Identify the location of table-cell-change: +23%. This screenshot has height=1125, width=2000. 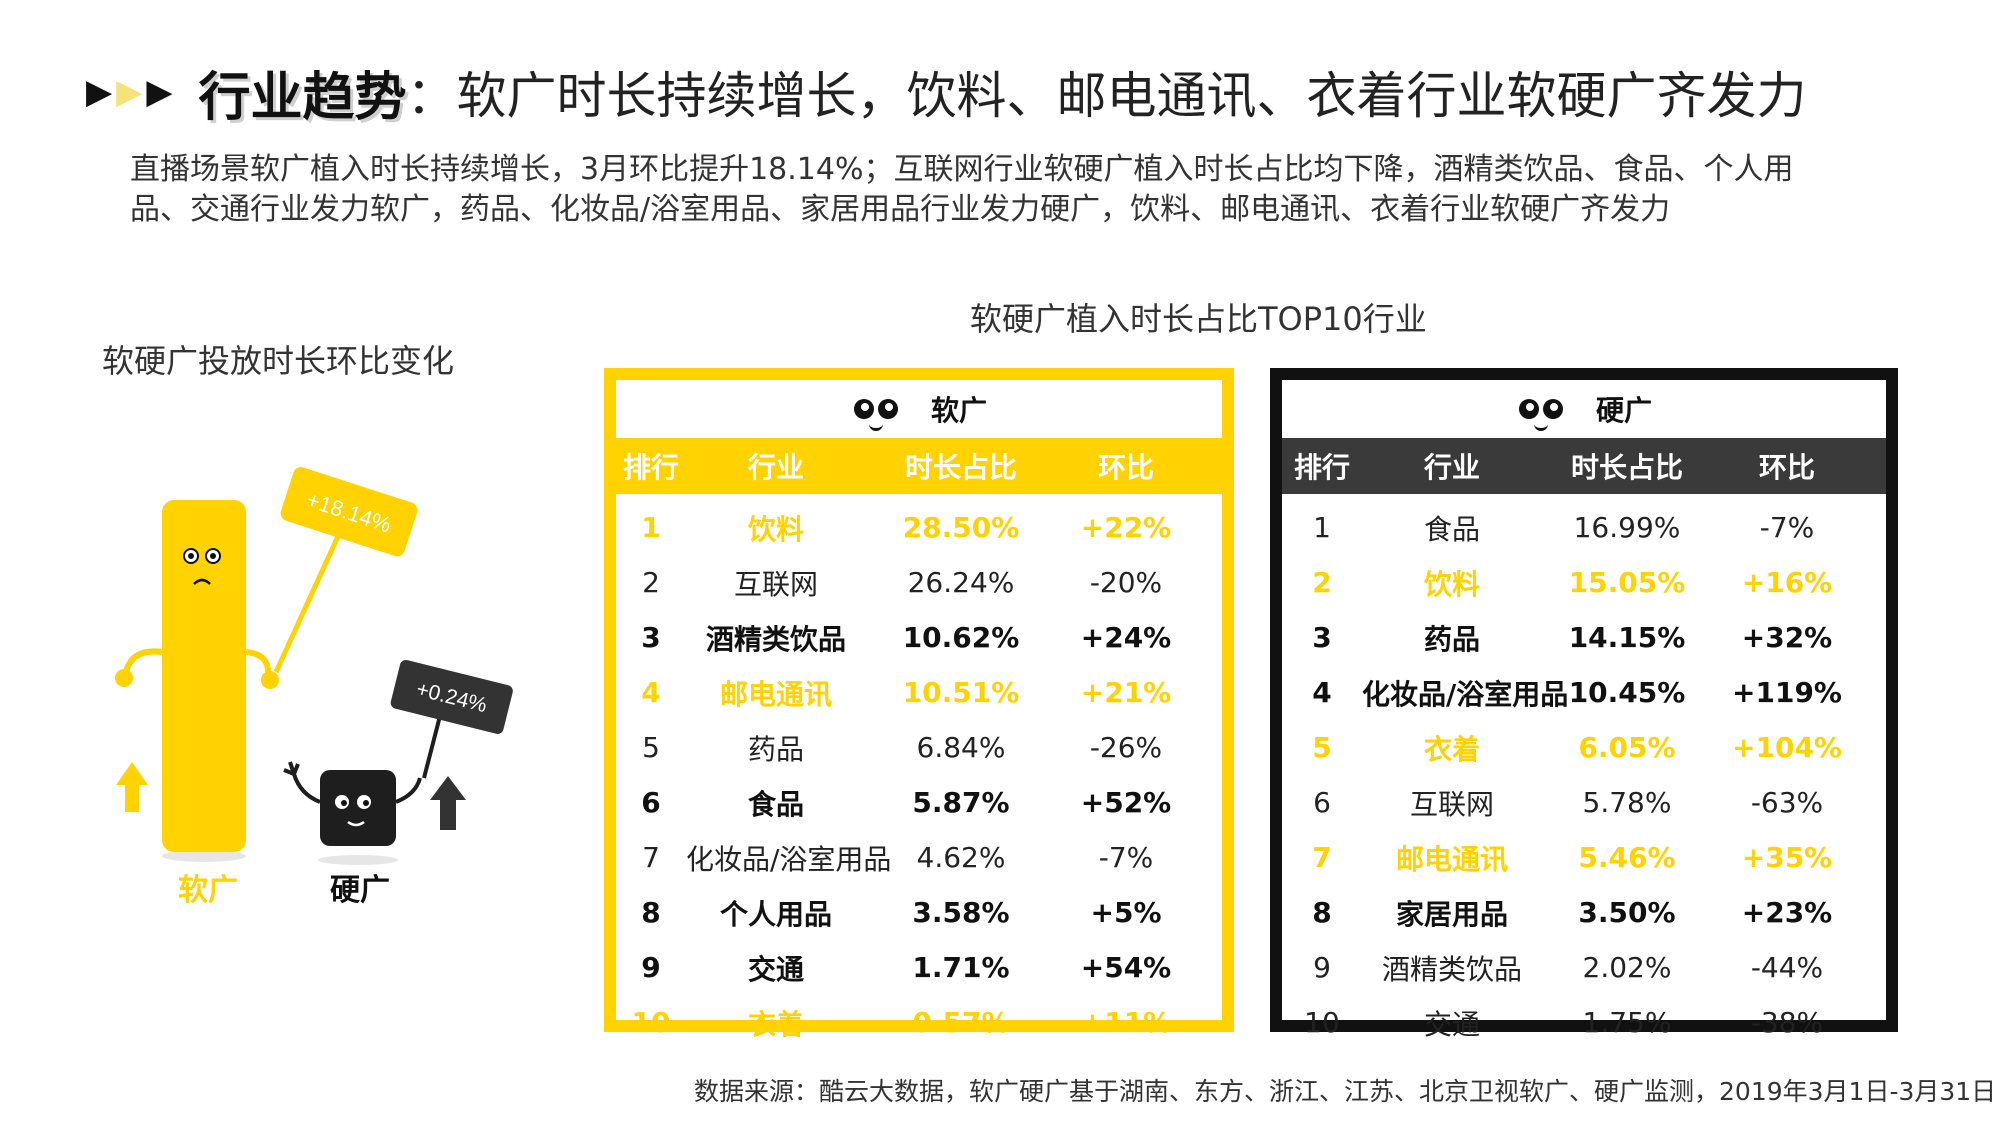
(1787, 912).